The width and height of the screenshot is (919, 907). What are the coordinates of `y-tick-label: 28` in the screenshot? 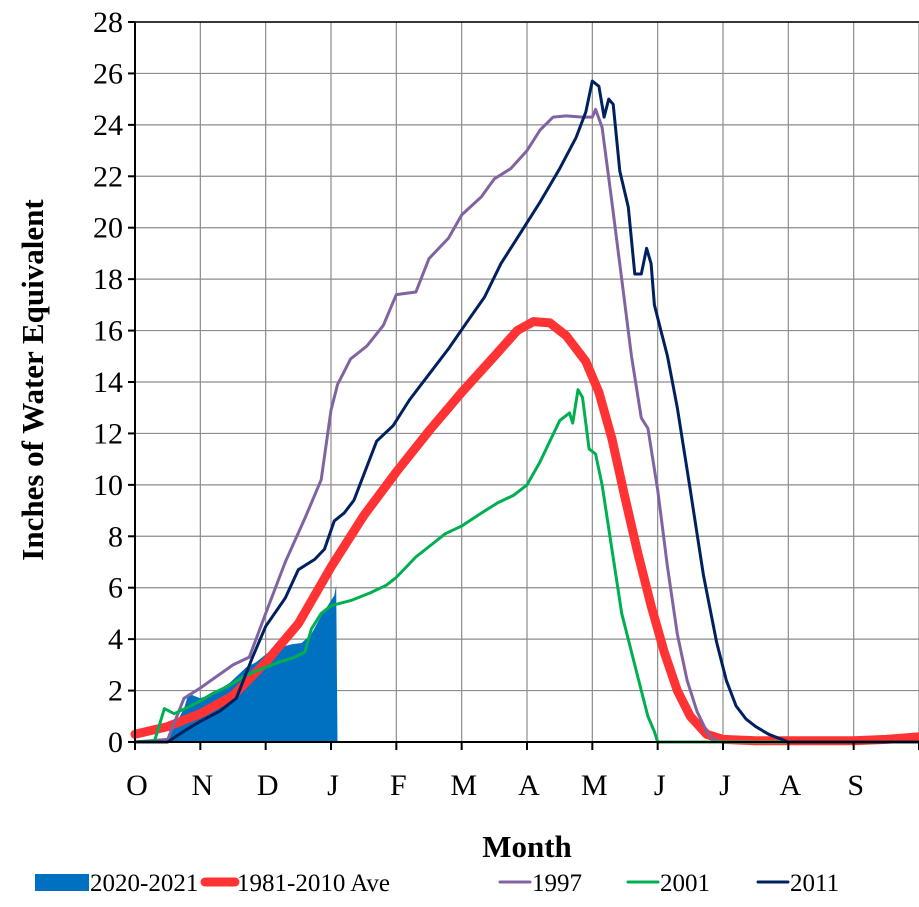 It's located at (108, 22).